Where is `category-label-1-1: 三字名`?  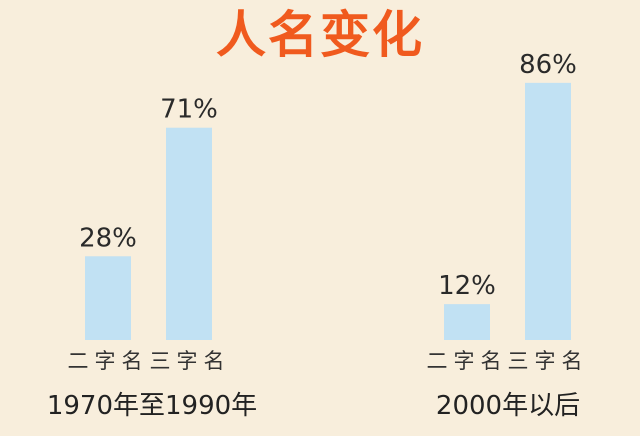
category-label-1-1: 三字名 is located at coordinates (548, 361).